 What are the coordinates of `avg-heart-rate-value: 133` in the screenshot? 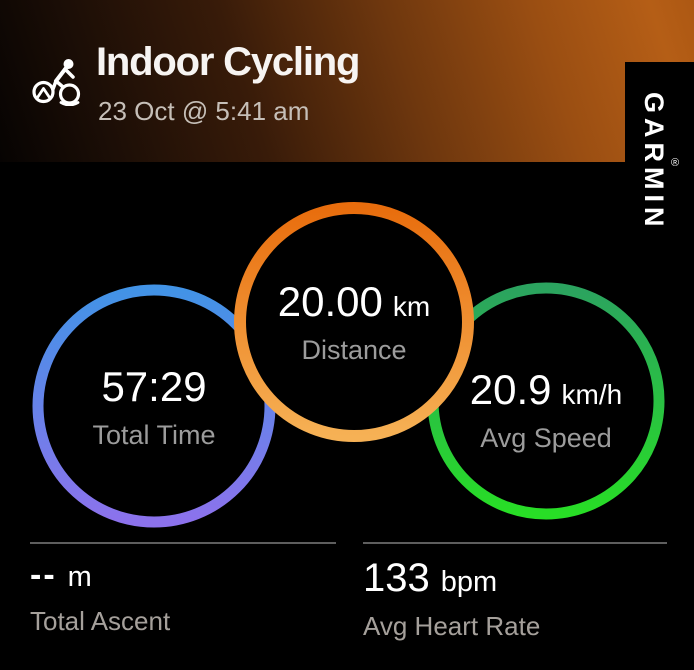 It's located at (396, 578).